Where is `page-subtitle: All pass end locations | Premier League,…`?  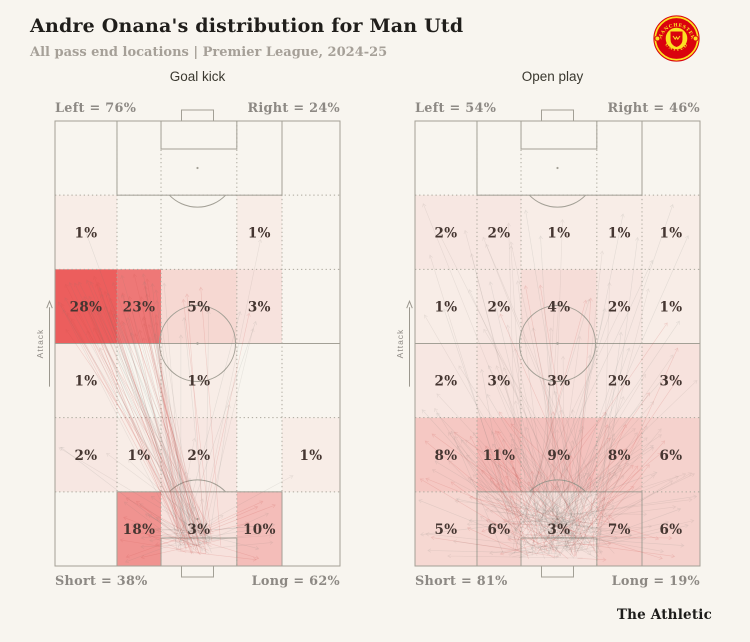 page-subtitle: All pass end locations | Premier League,… is located at coordinates (209, 52).